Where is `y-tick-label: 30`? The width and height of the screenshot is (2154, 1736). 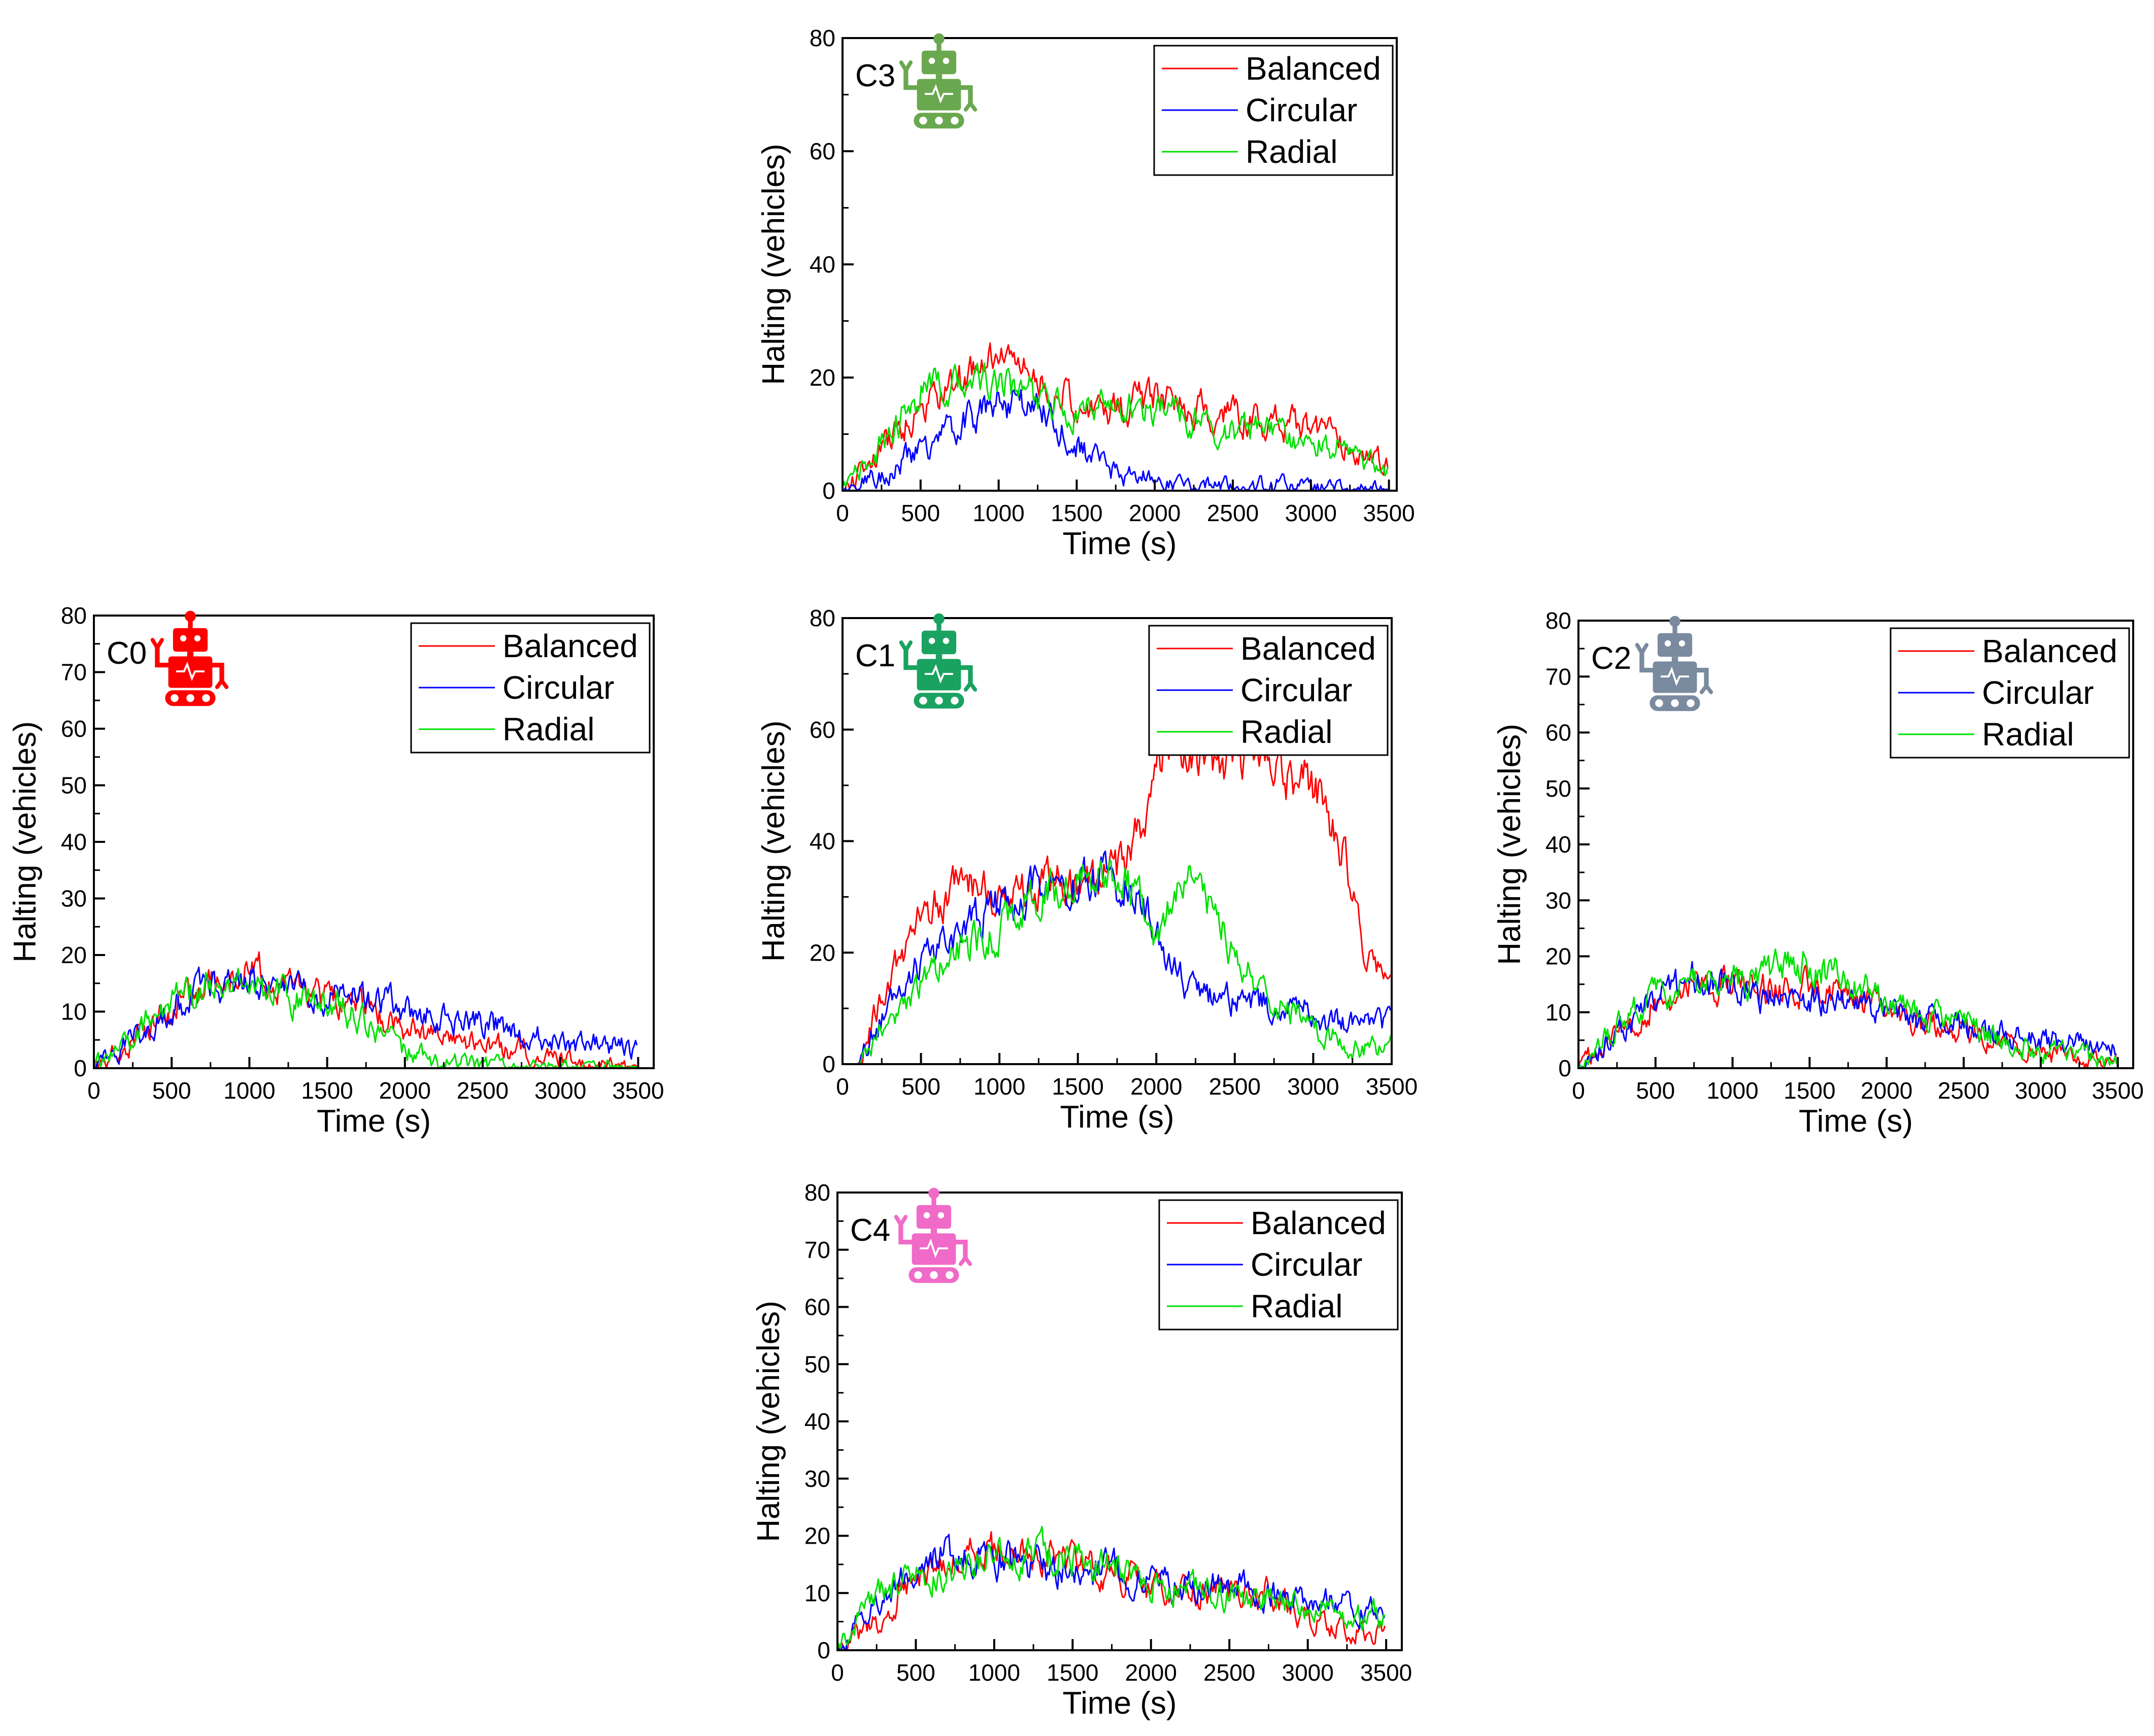 y-tick-label: 30 is located at coordinates (74, 899).